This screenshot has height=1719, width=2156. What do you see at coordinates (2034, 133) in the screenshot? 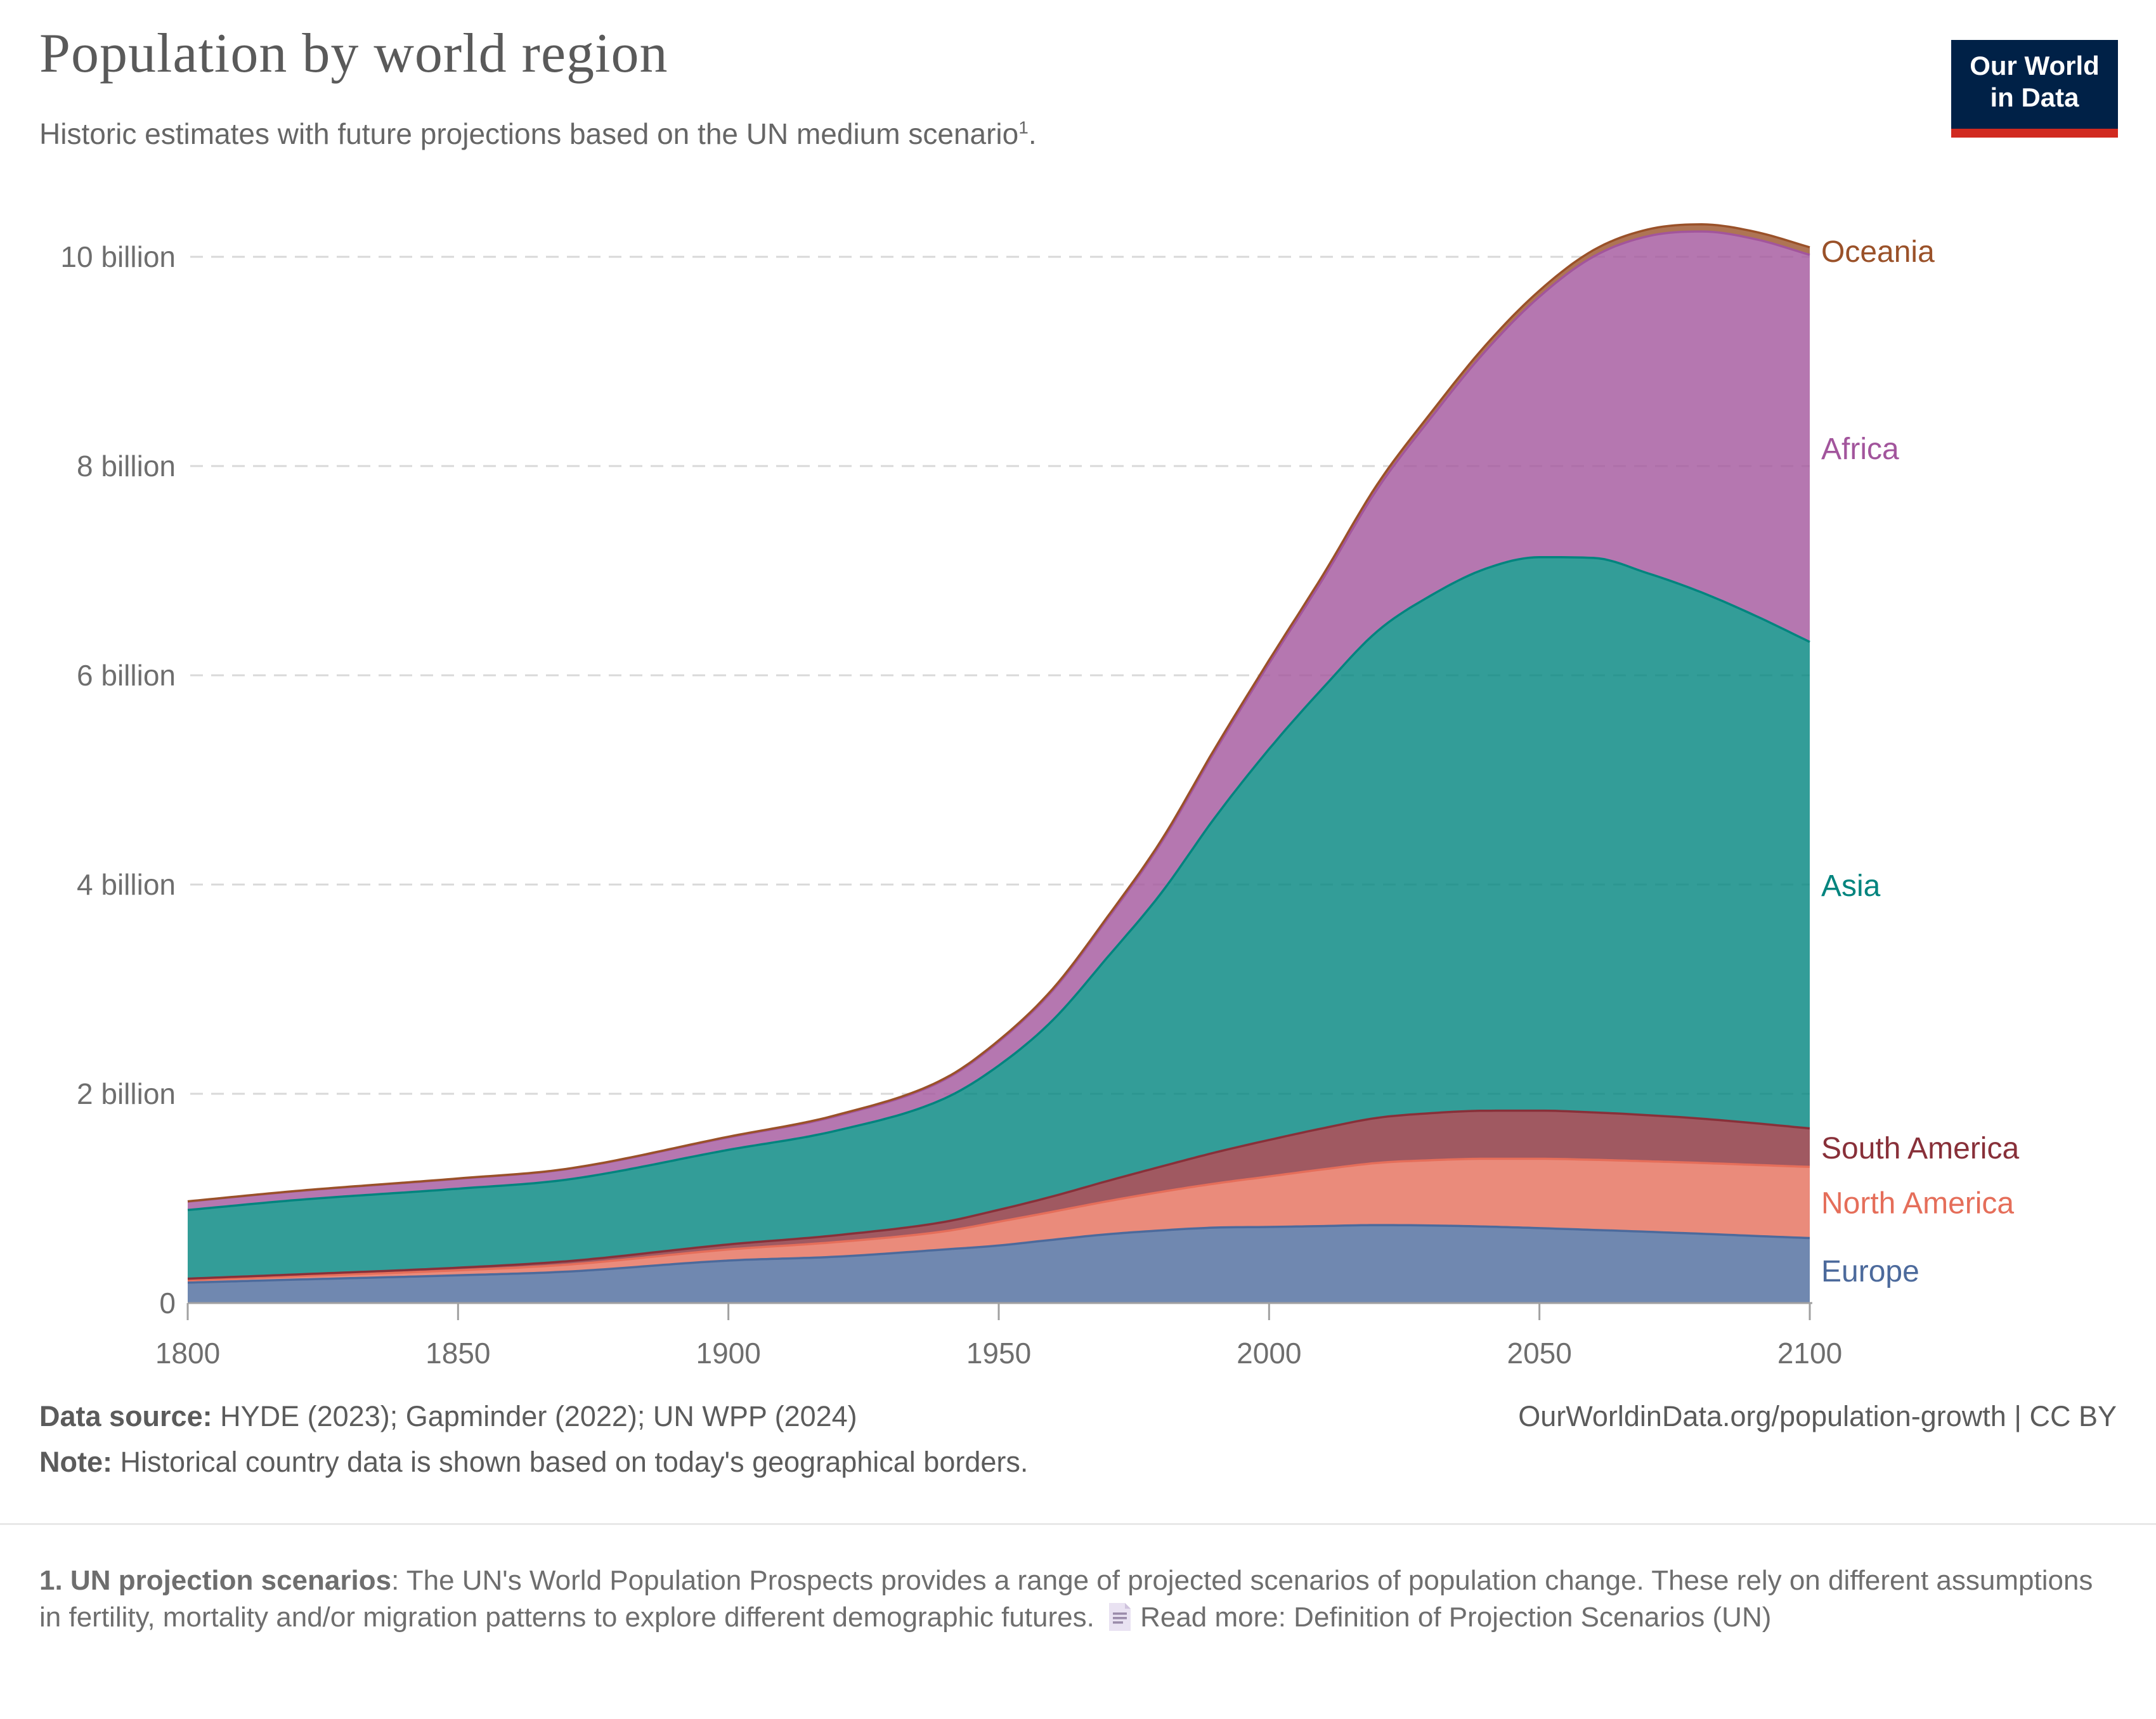
I see `owid-logo-red-bar` at bounding box center [2034, 133].